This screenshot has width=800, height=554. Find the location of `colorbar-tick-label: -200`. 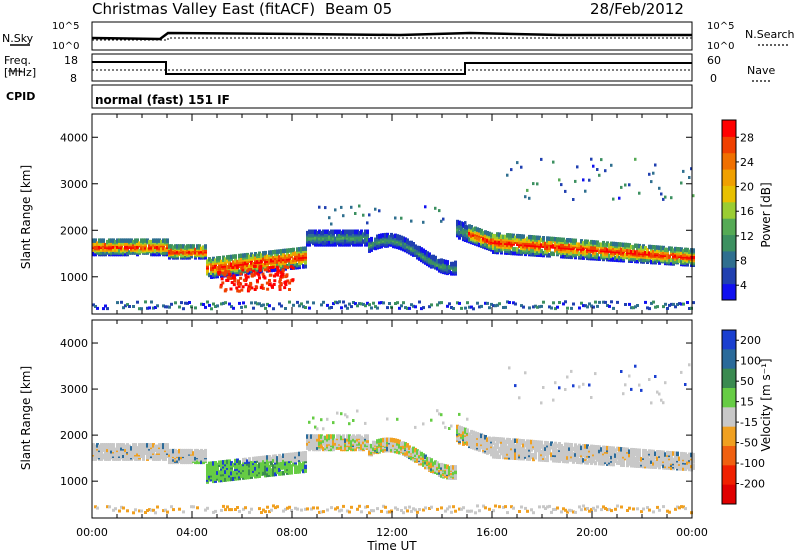

colorbar-tick-label: -200 is located at coordinates (752, 484).